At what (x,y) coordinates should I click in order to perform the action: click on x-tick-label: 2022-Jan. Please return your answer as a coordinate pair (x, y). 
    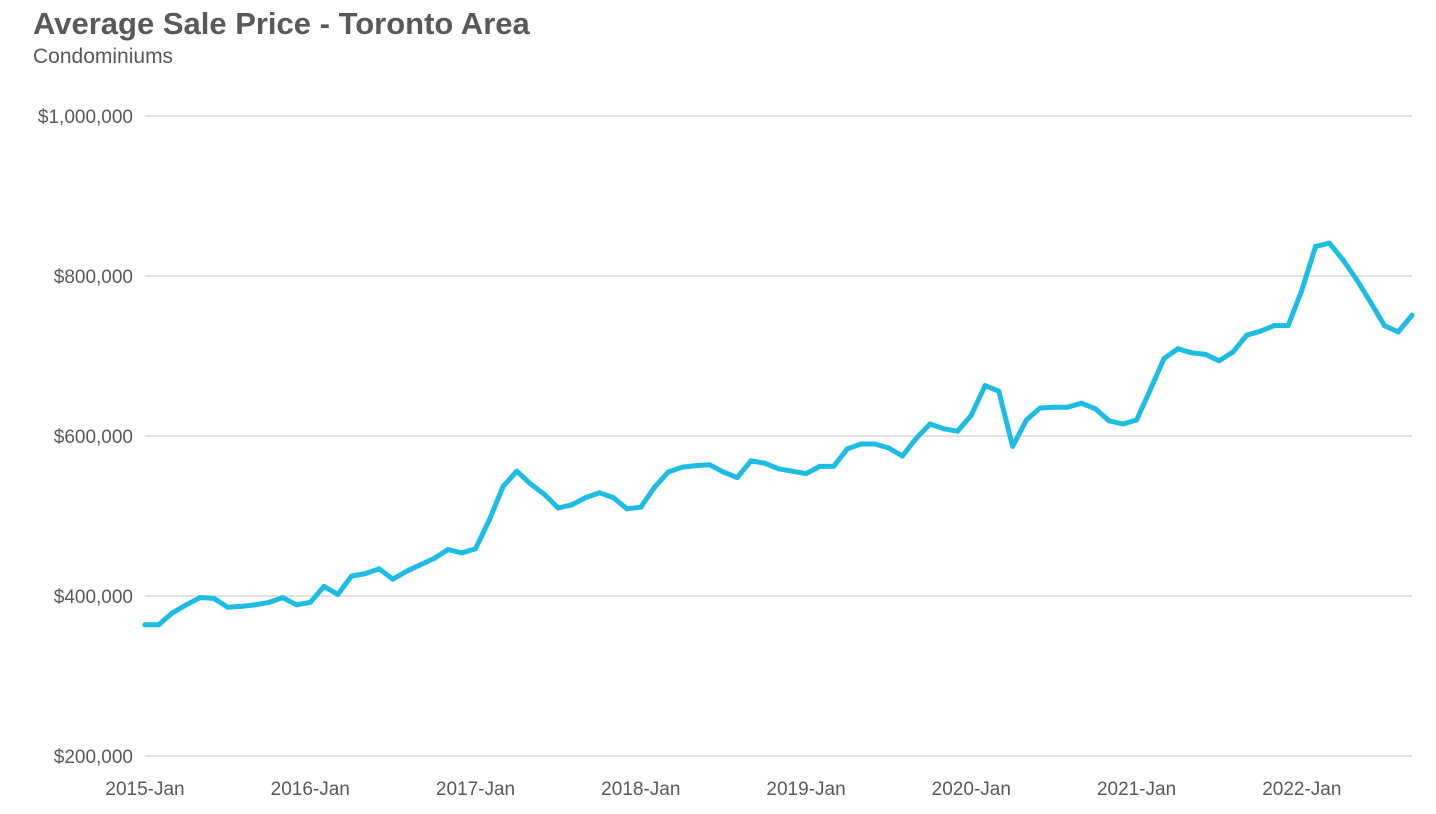
    Looking at the image, I should click on (1301, 789).